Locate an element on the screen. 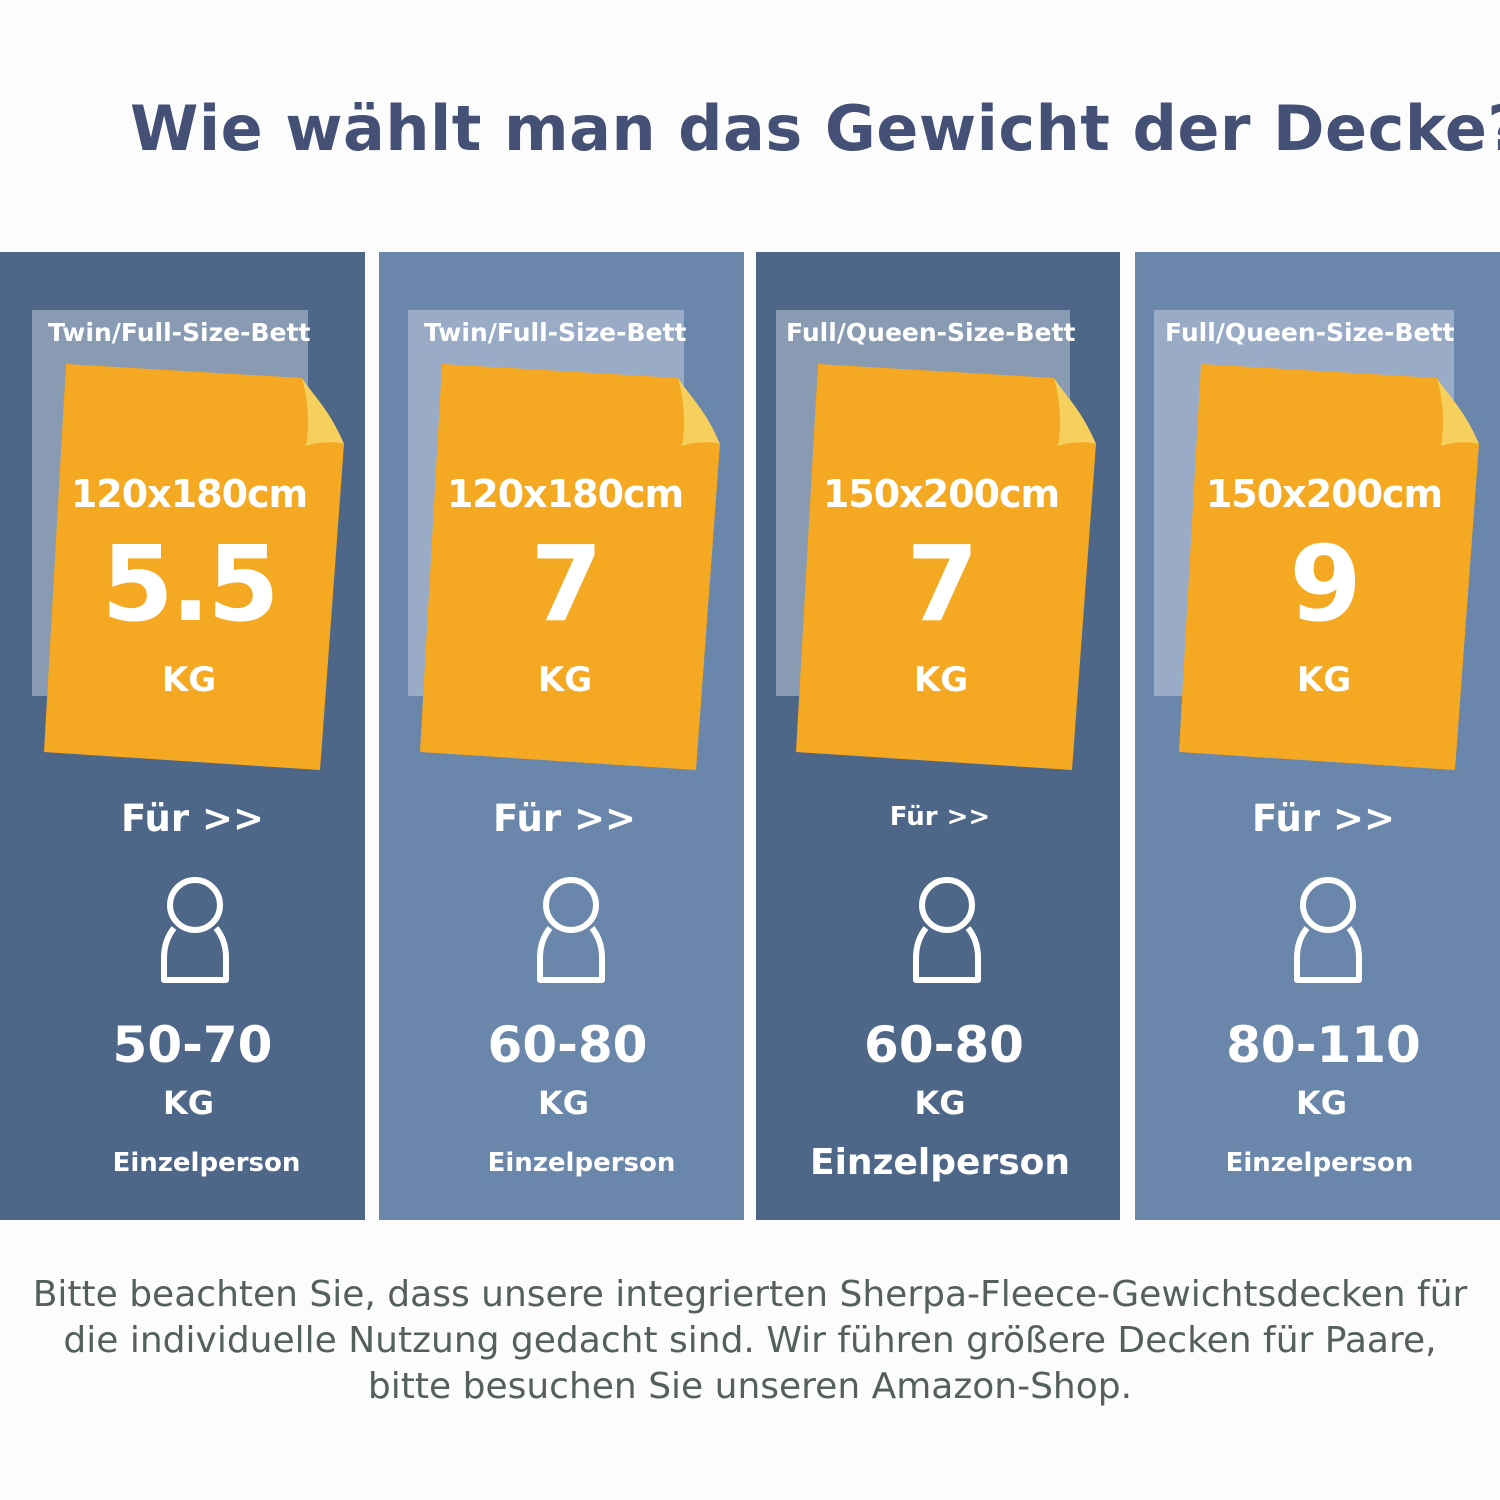 This screenshot has height=1500, width=1500. blanket-card: 120x180cm 7 KG is located at coordinates (570, 567).